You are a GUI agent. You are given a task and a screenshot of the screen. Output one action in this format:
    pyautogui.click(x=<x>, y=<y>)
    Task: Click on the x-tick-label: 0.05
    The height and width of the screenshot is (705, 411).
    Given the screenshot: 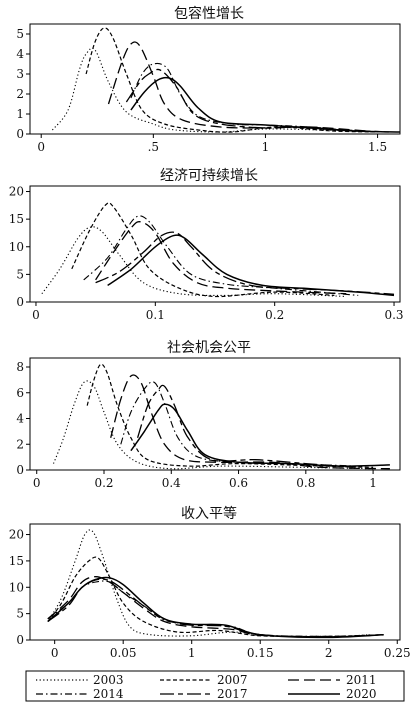 What is the action you would take?
    pyautogui.click(x=123, y=653)
    